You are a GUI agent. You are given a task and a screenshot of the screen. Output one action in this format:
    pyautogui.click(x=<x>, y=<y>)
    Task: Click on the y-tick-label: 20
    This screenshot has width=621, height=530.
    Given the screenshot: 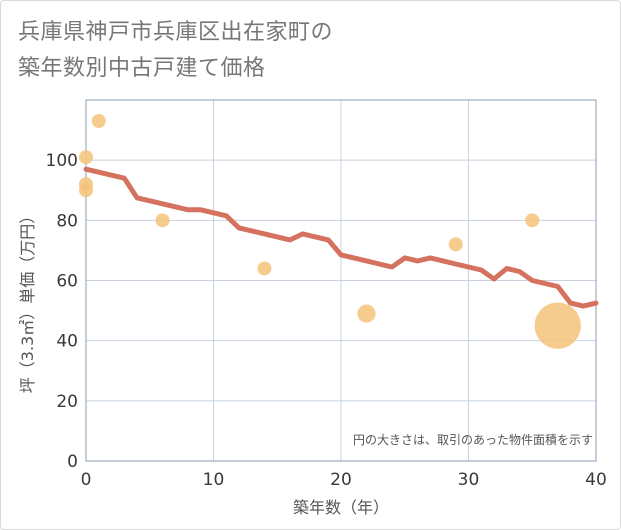 What is the action you would take?
    pyautogui.click(x=67, y=402)
    